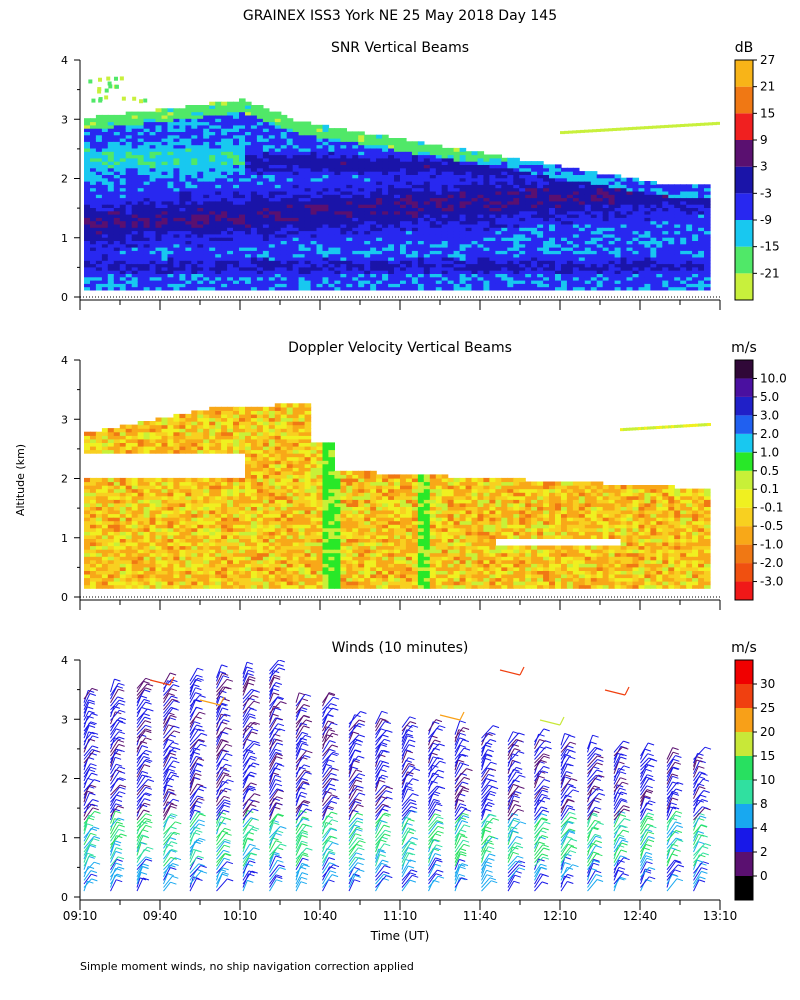 The height and width of the screenshot is (1000, 800). I want to click on colorbar-label: 2, so click(764, 852).